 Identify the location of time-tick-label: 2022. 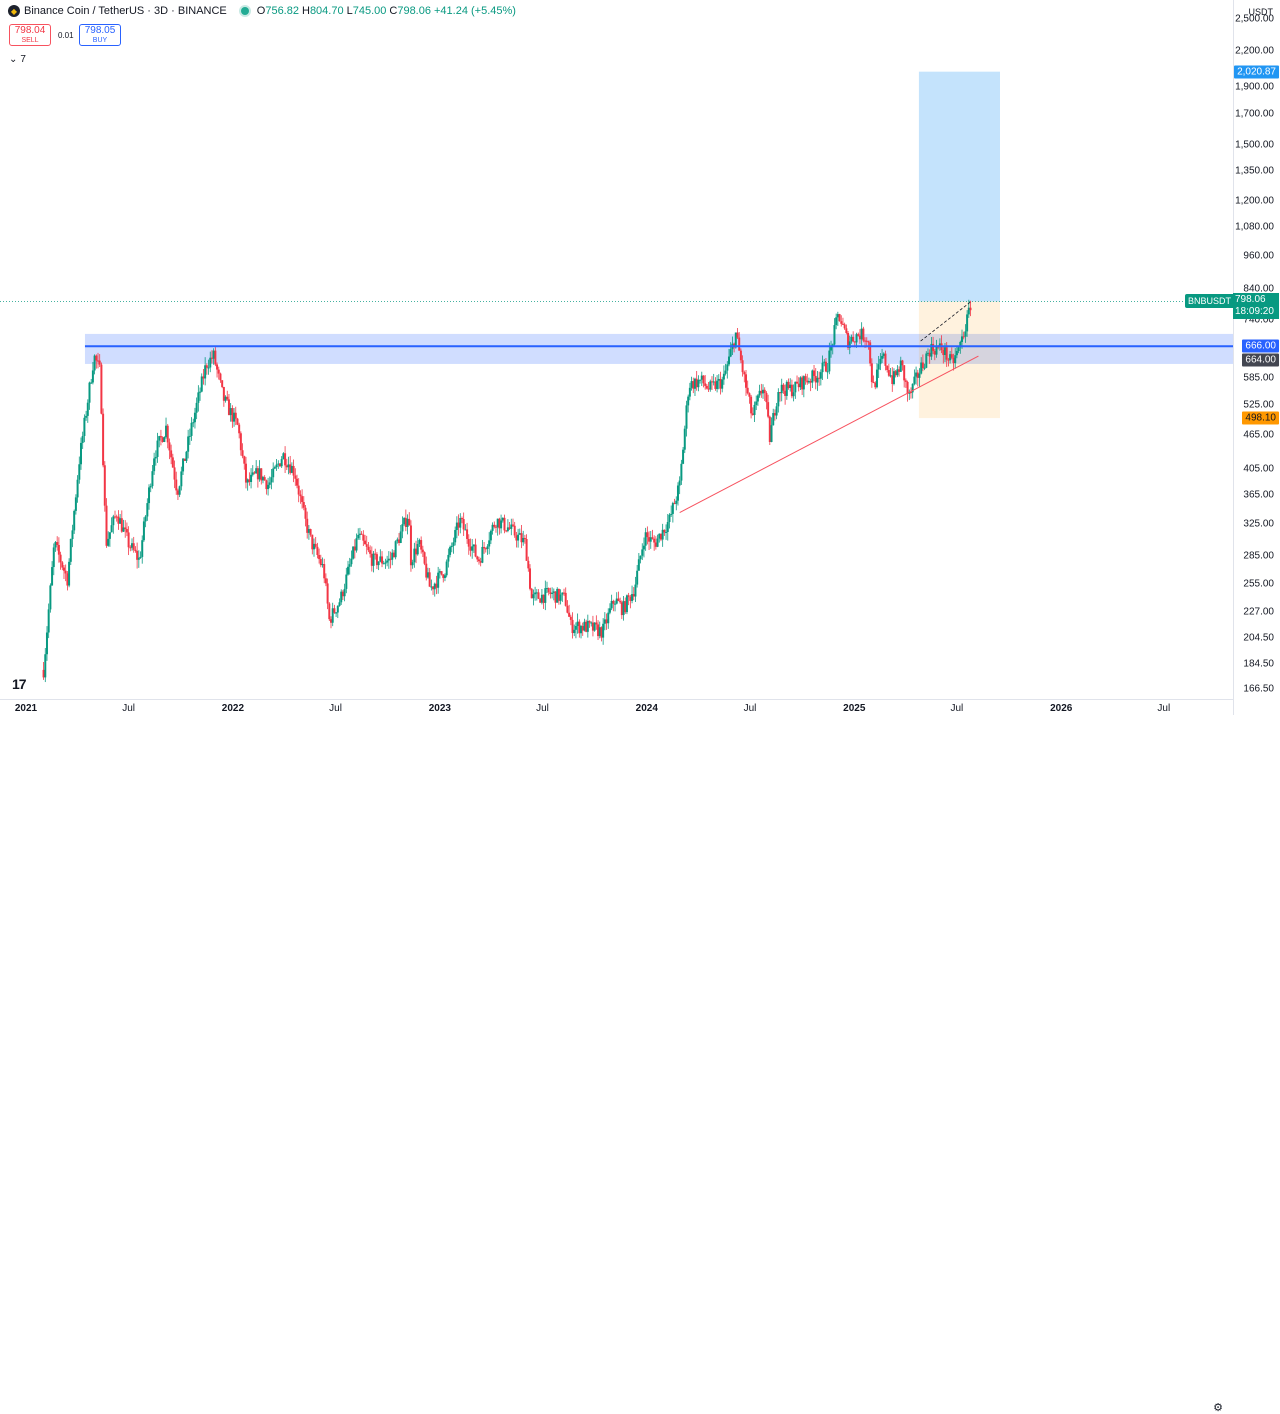
(233, 708).